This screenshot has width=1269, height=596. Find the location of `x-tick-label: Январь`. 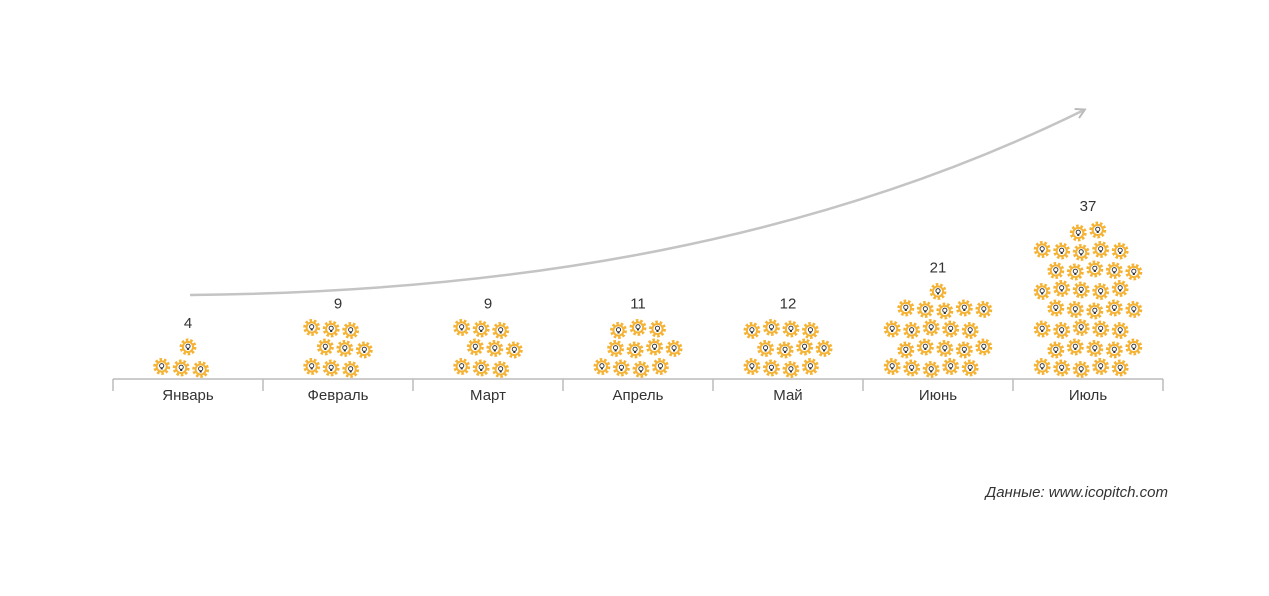

x-tick-label: Январь is located at coordinates (188, 395).